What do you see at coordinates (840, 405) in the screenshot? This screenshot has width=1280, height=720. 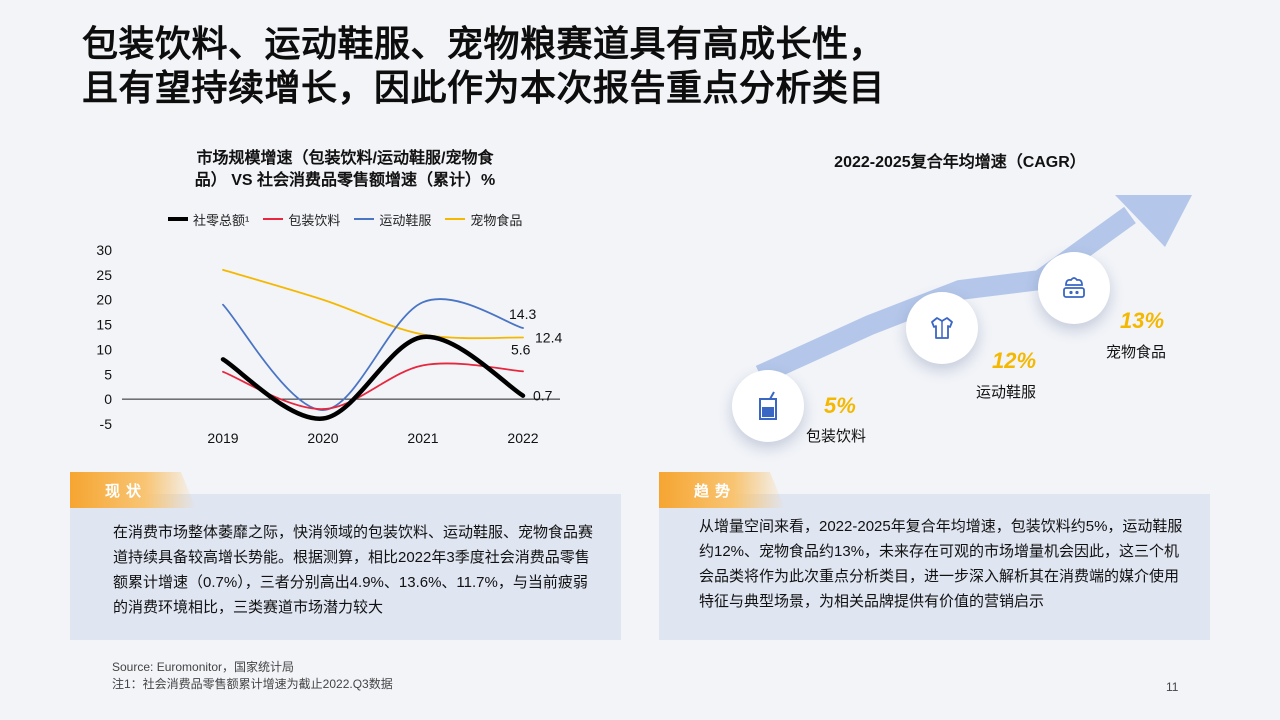 I see `cagr-value-beverage: 5%` at bounding box center [840, 405].